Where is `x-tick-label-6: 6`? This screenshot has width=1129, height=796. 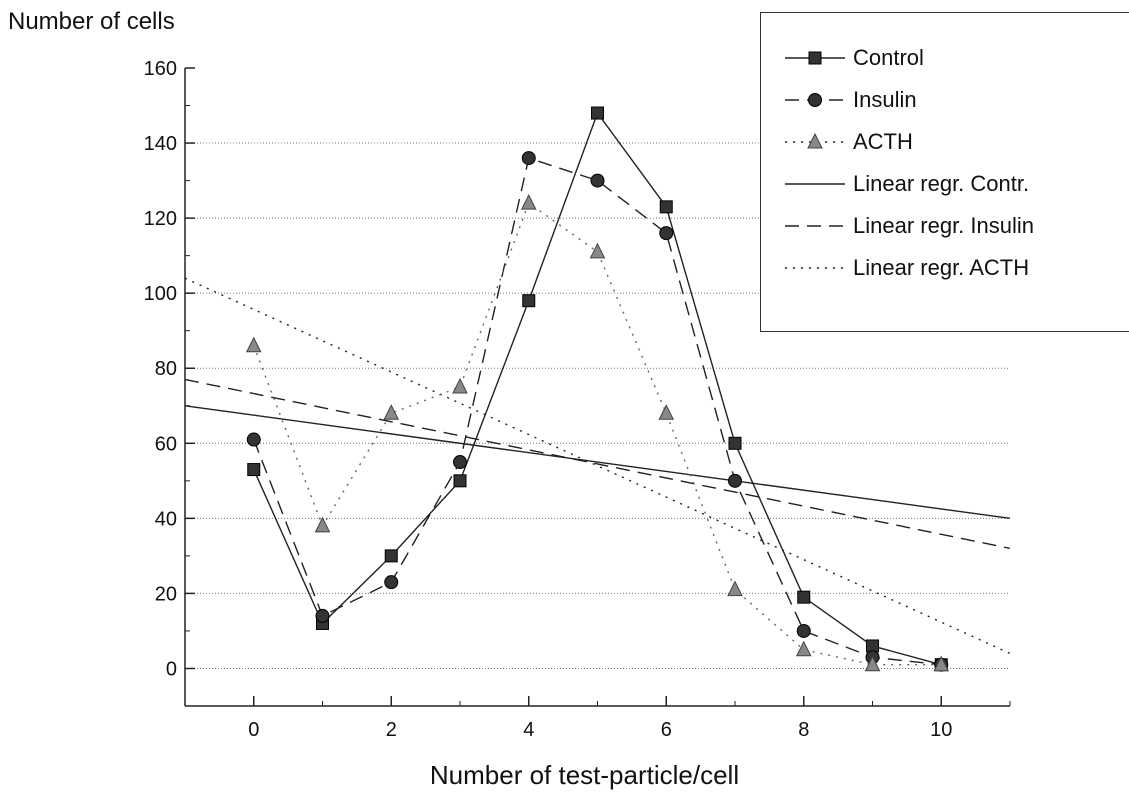
x-tick-label-6: 6 is located at coordinates (666, 730).